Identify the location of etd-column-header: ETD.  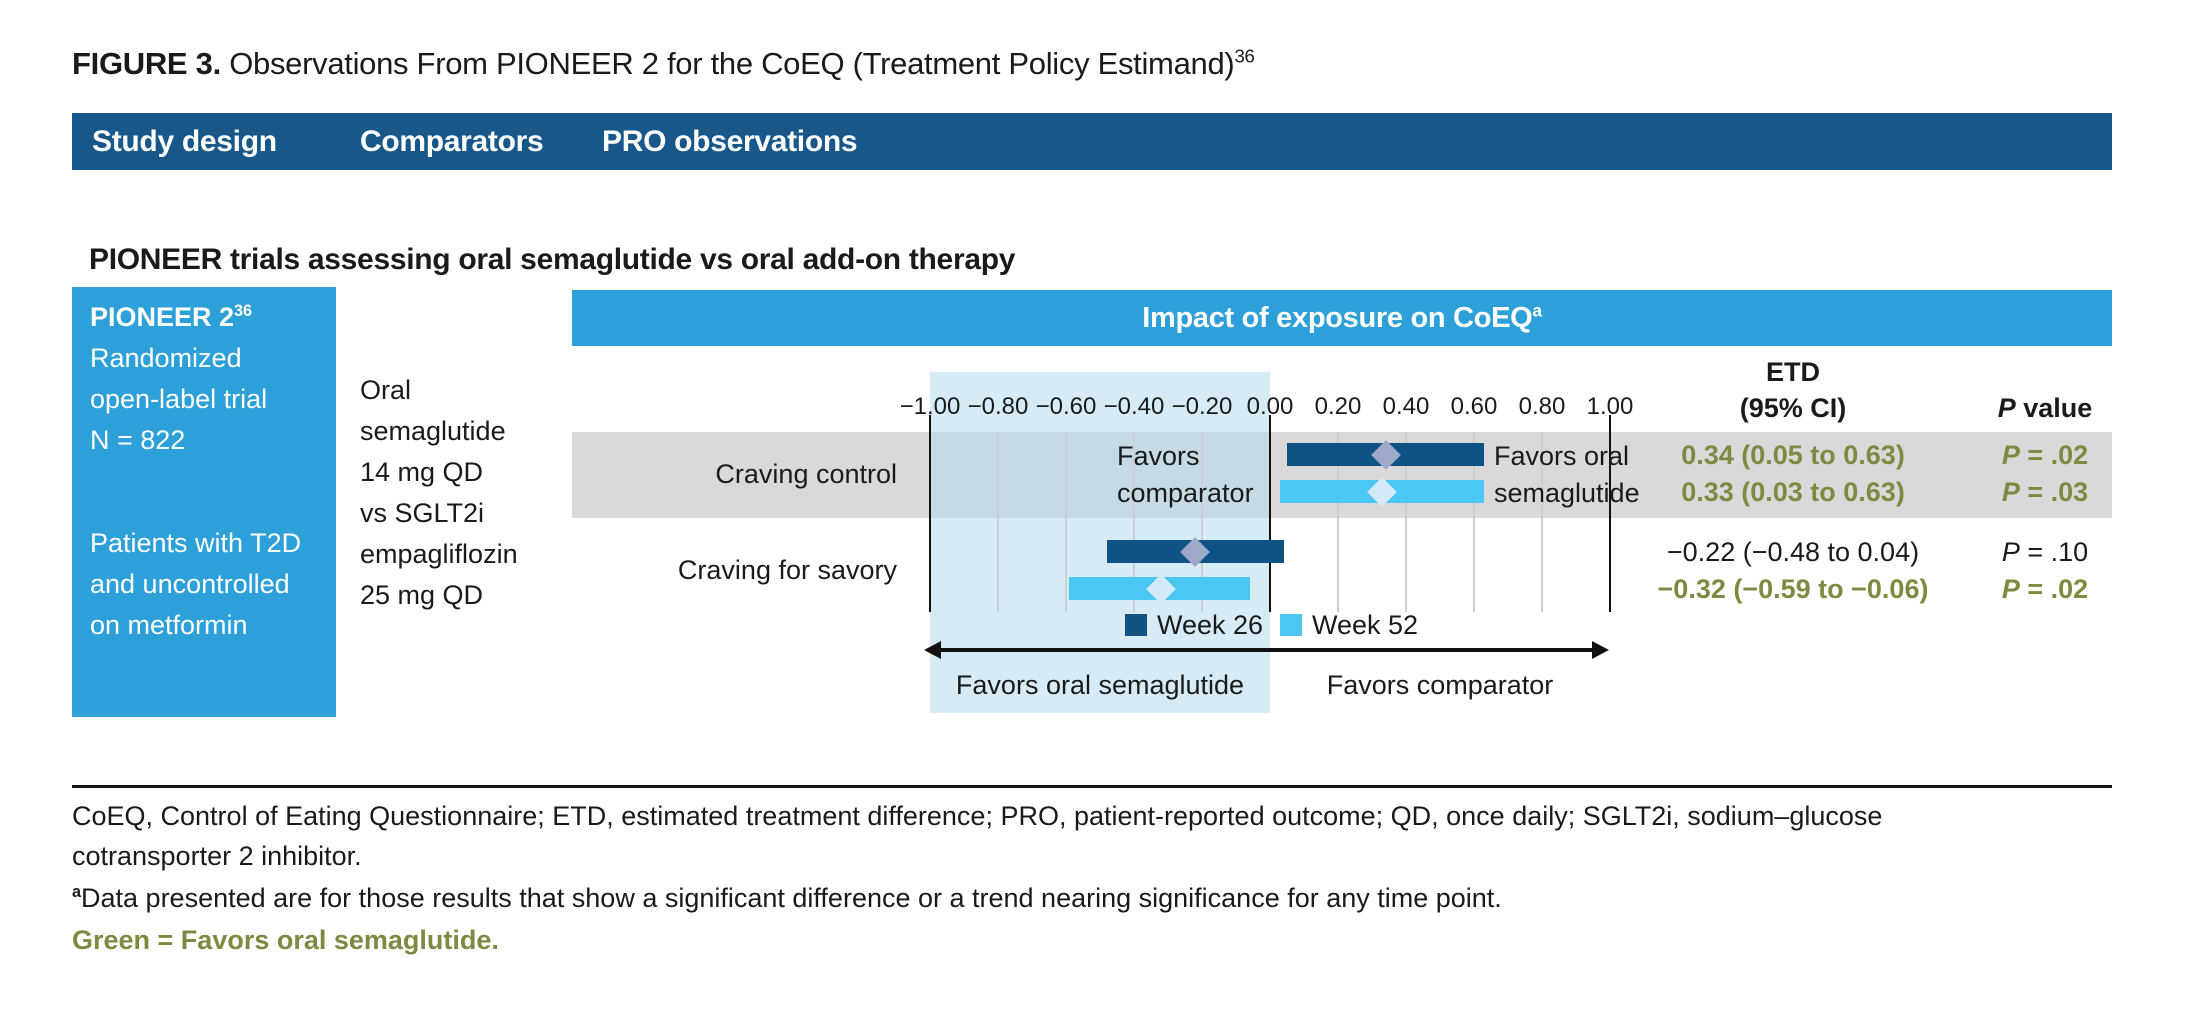
(1793, 372).